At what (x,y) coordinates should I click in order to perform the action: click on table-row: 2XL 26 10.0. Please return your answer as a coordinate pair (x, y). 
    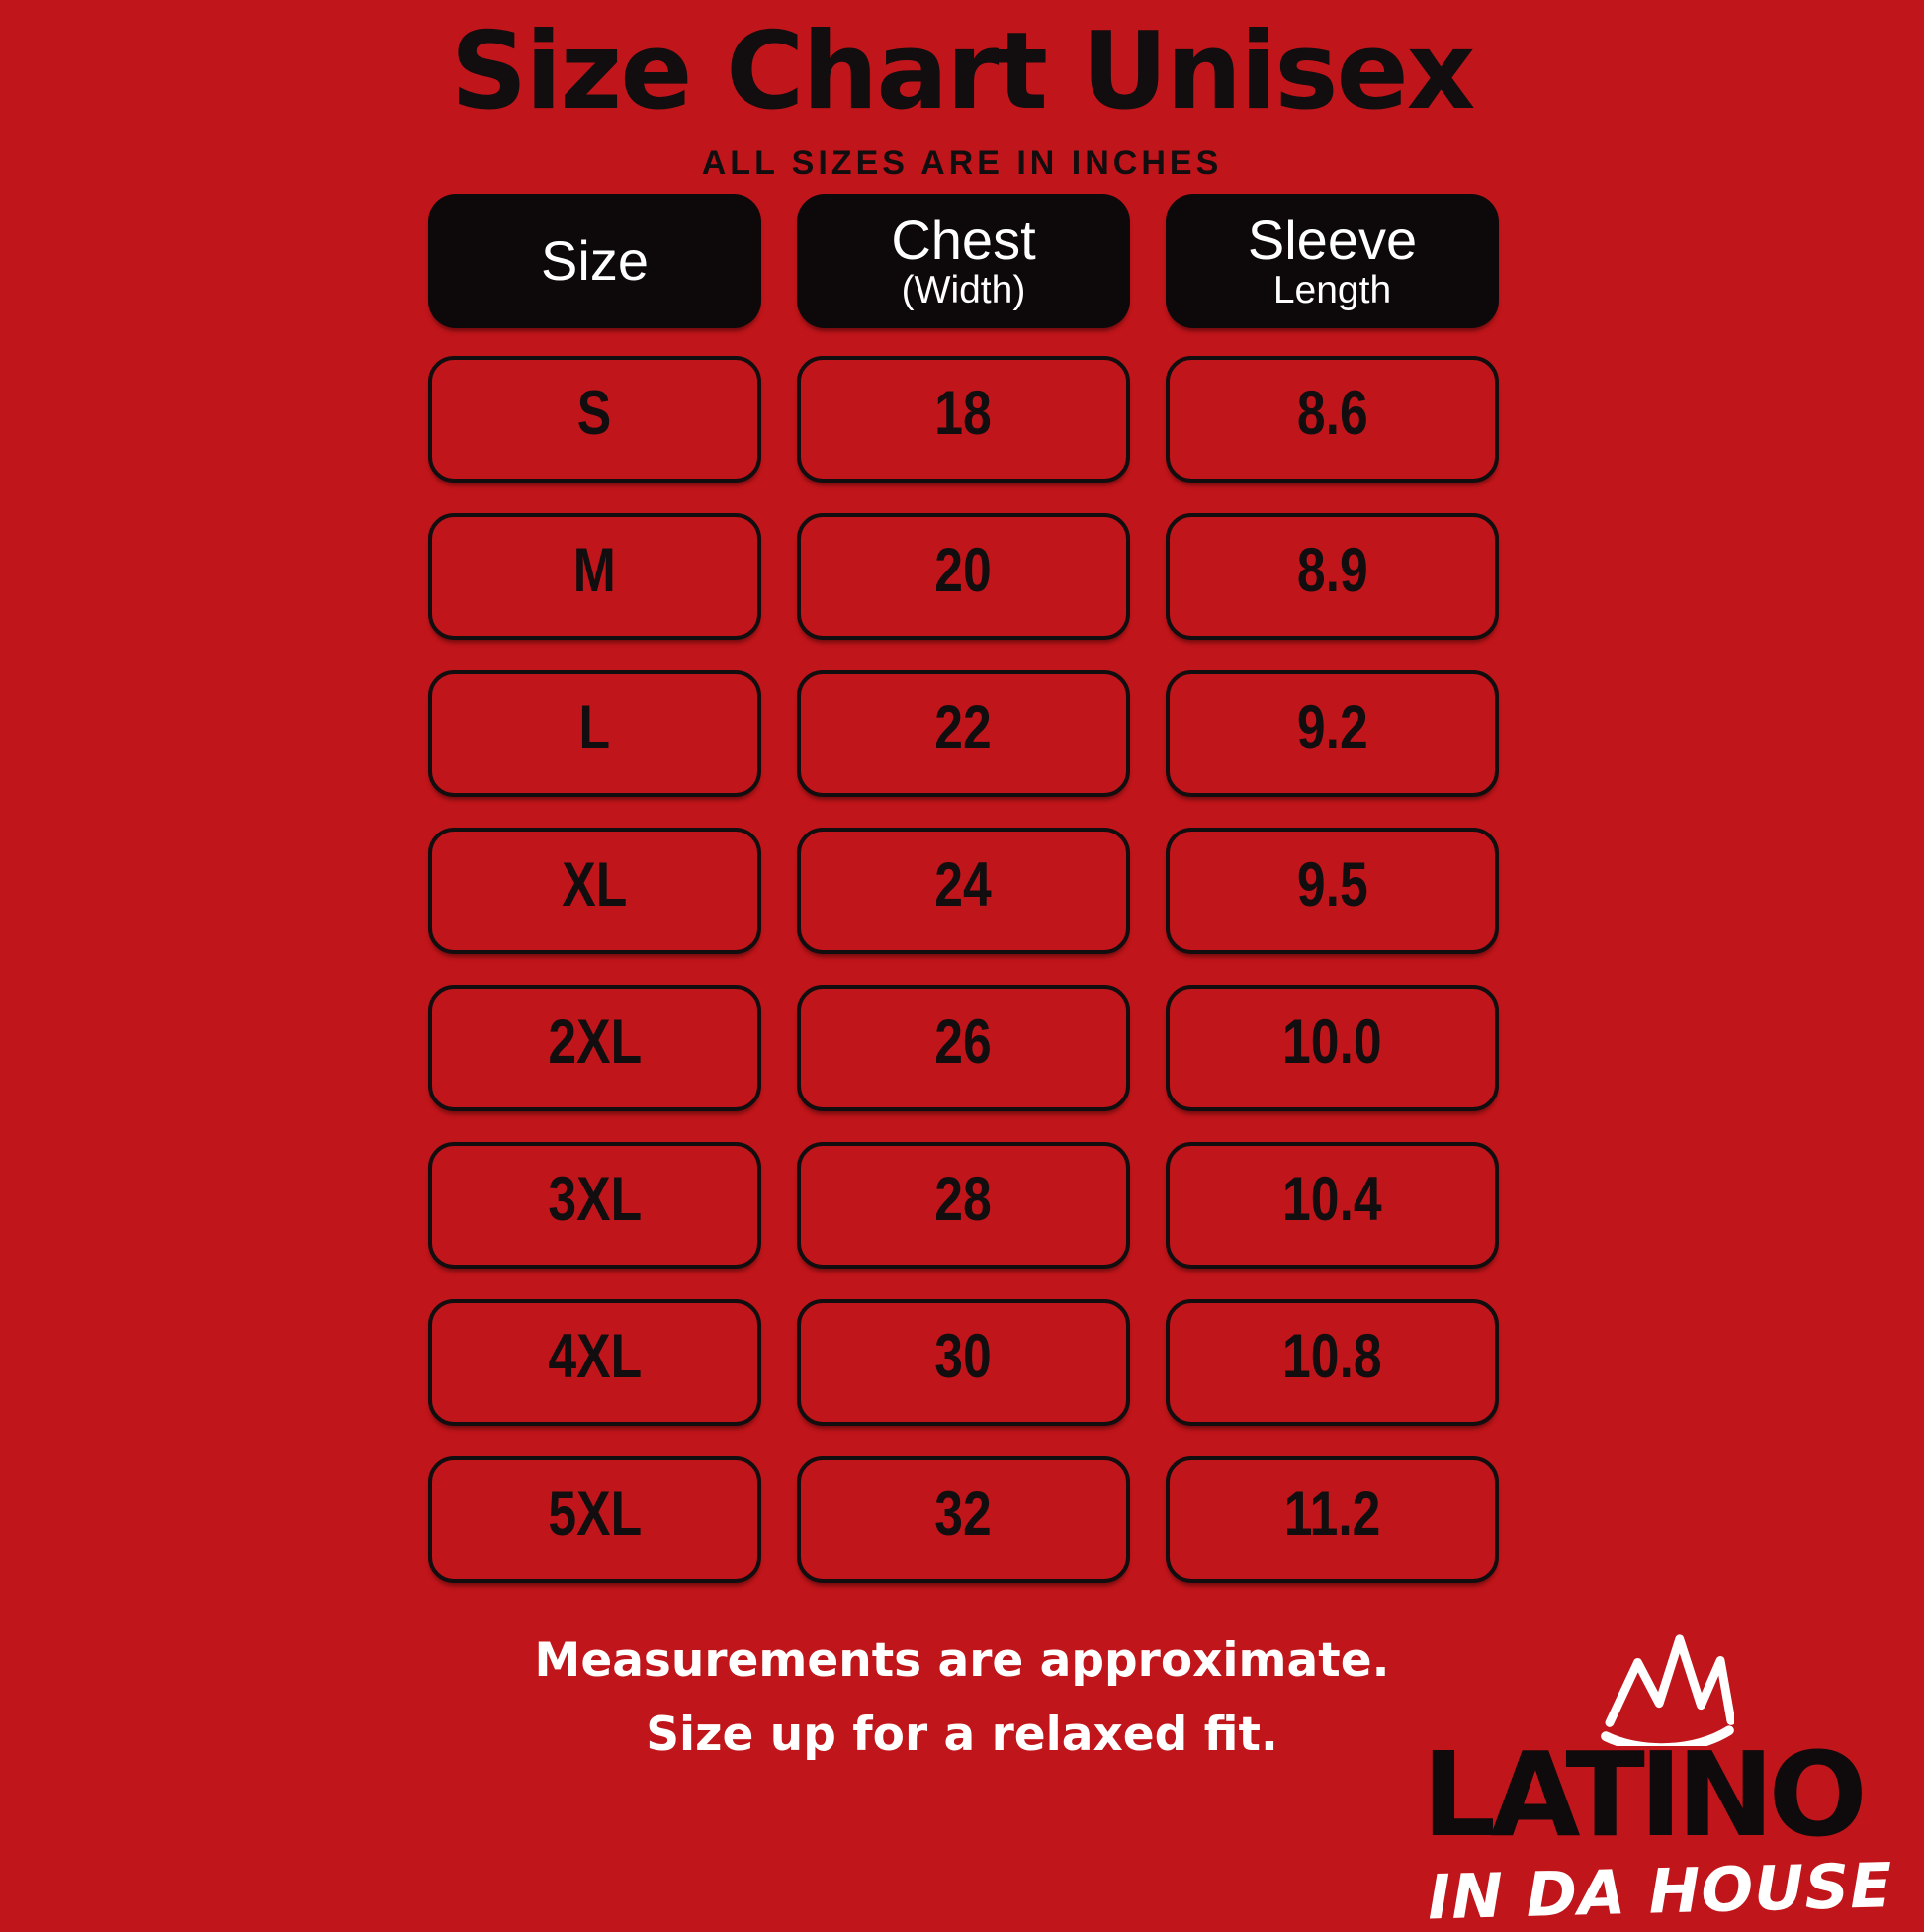
    Looking at the image, I should click on (963, 1048).